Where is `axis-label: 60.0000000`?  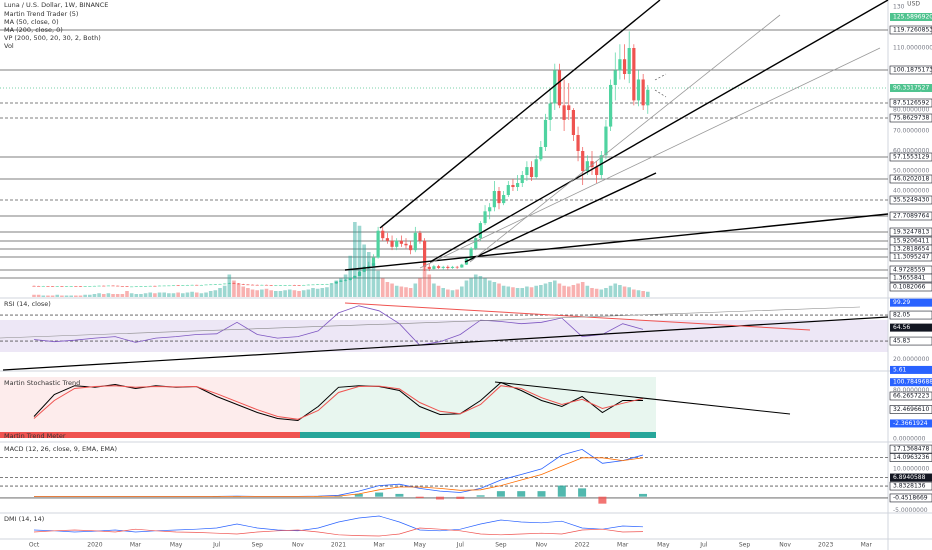
axis-label: 60.0000000 is located at coordinates (911, 151).